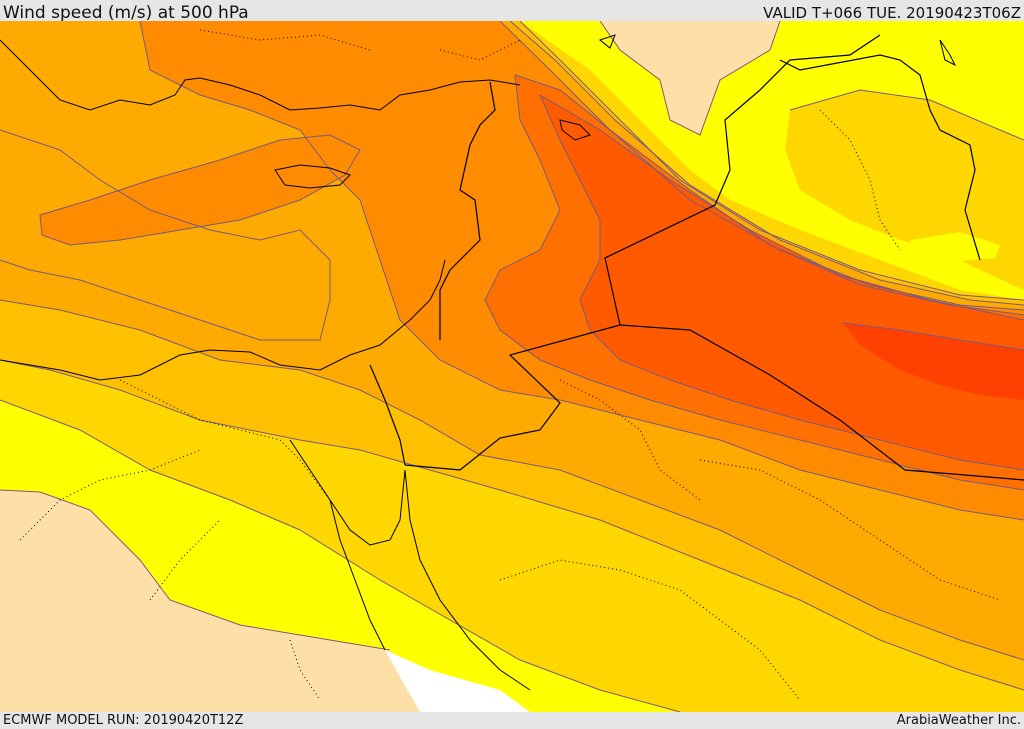 The height and width of the screenshot is (729, 1024). What do you see at coordinates (457, 681) in the screenshot?
I see `sea-red-sea-area` at bounding box center [457, 681].